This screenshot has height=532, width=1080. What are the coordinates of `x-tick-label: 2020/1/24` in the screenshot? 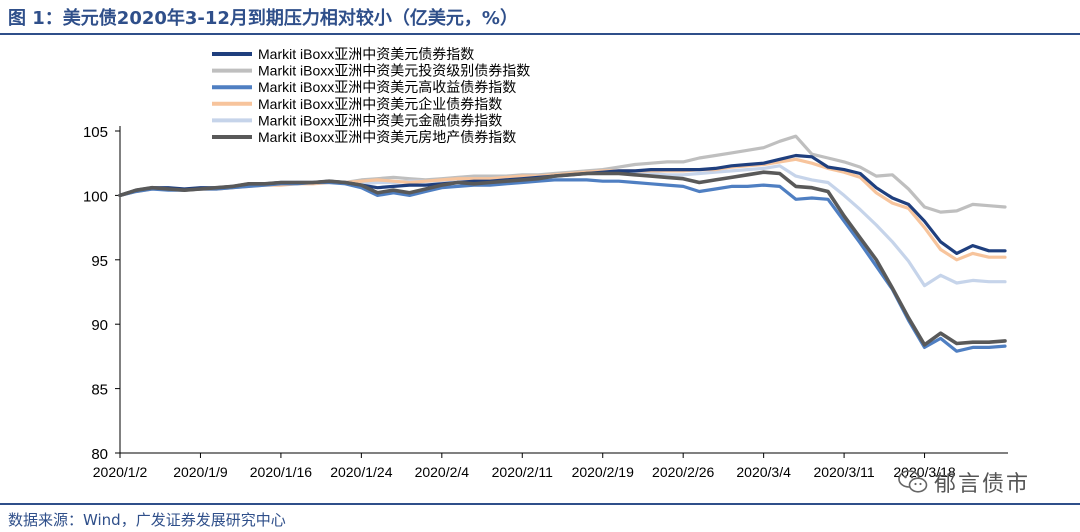 It's located at (361, 472).